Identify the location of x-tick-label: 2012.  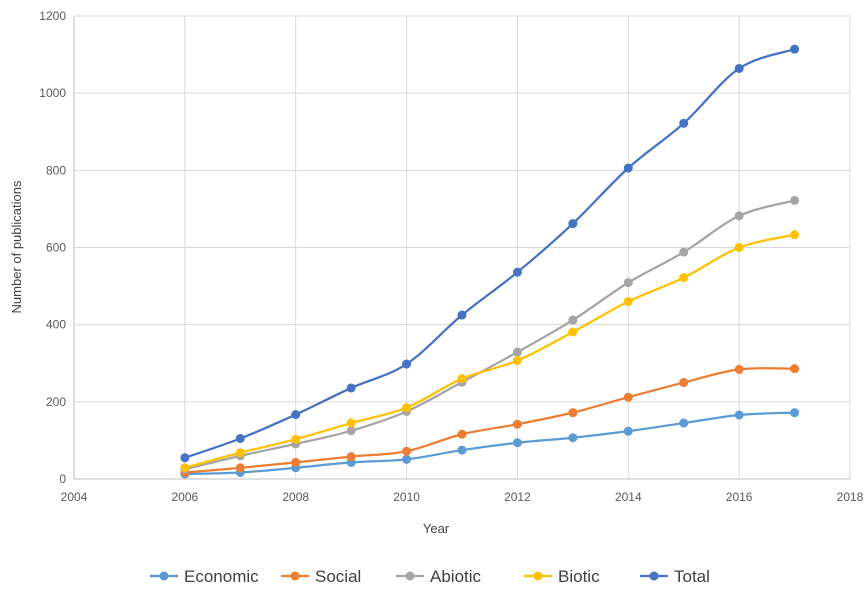
(517, 497).